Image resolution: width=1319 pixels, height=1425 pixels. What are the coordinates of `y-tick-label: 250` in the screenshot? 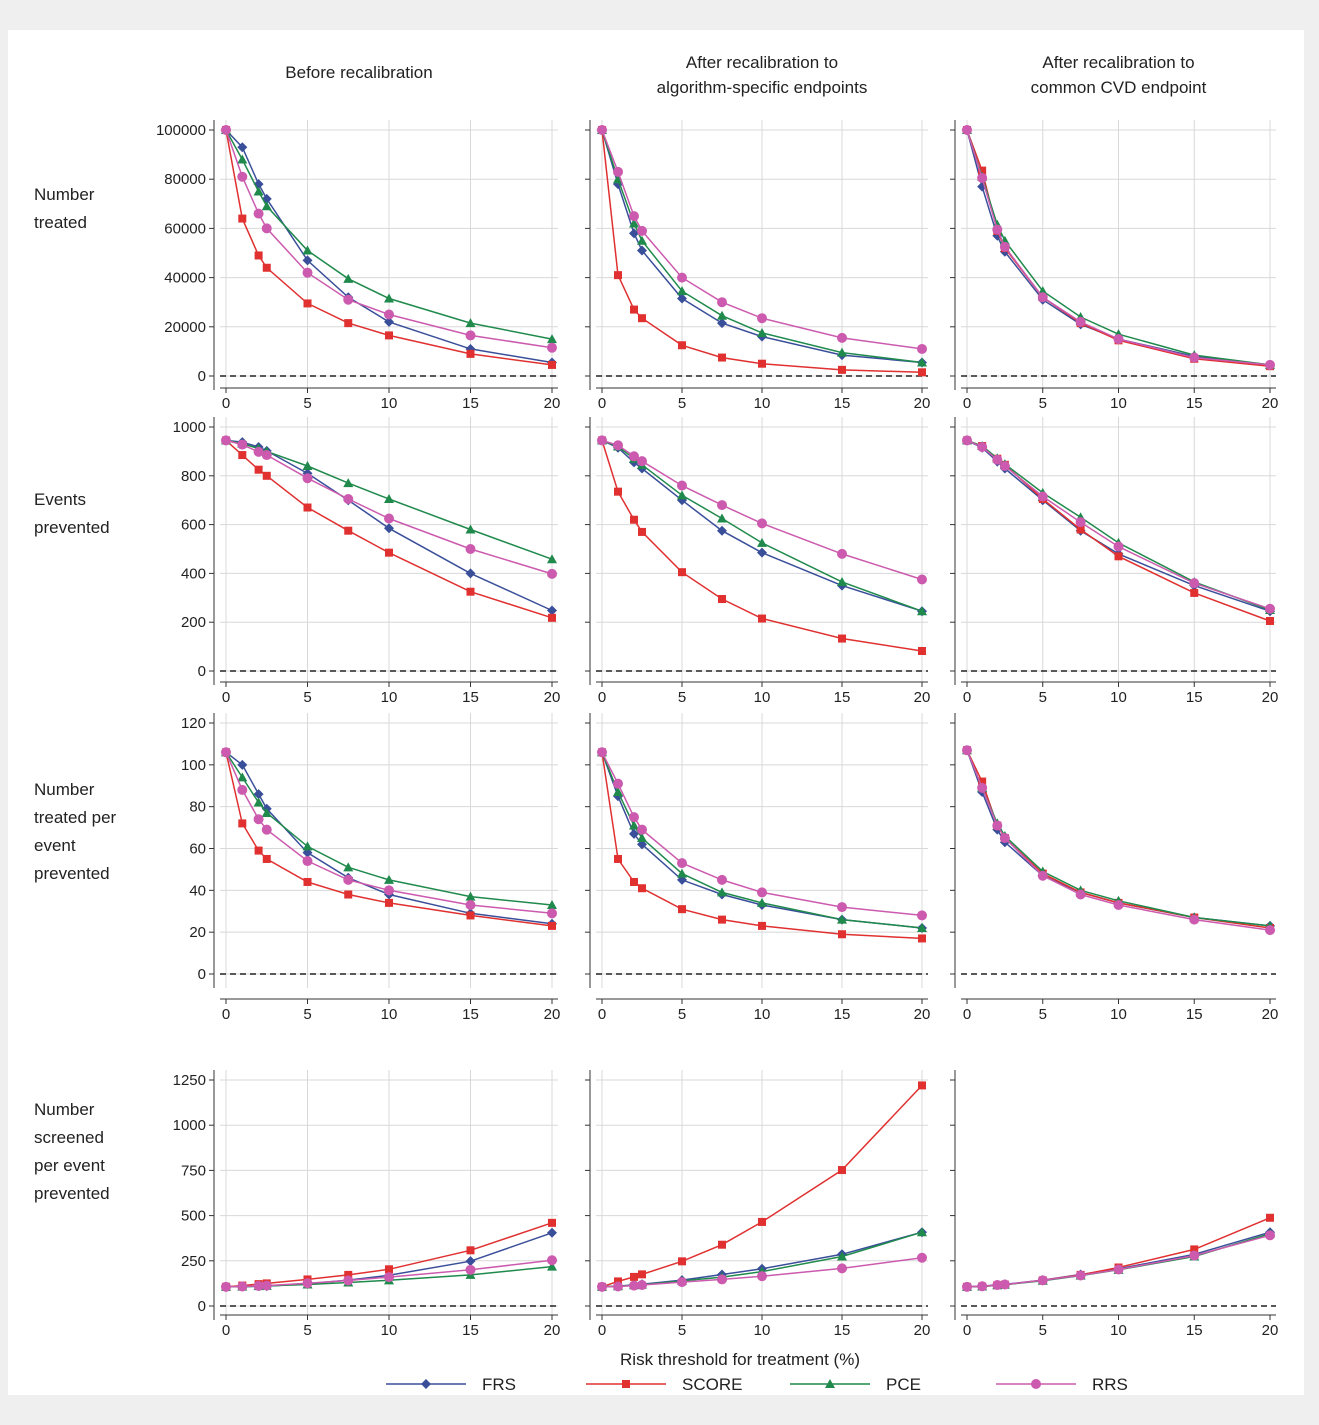 It's located at (193, 1261).